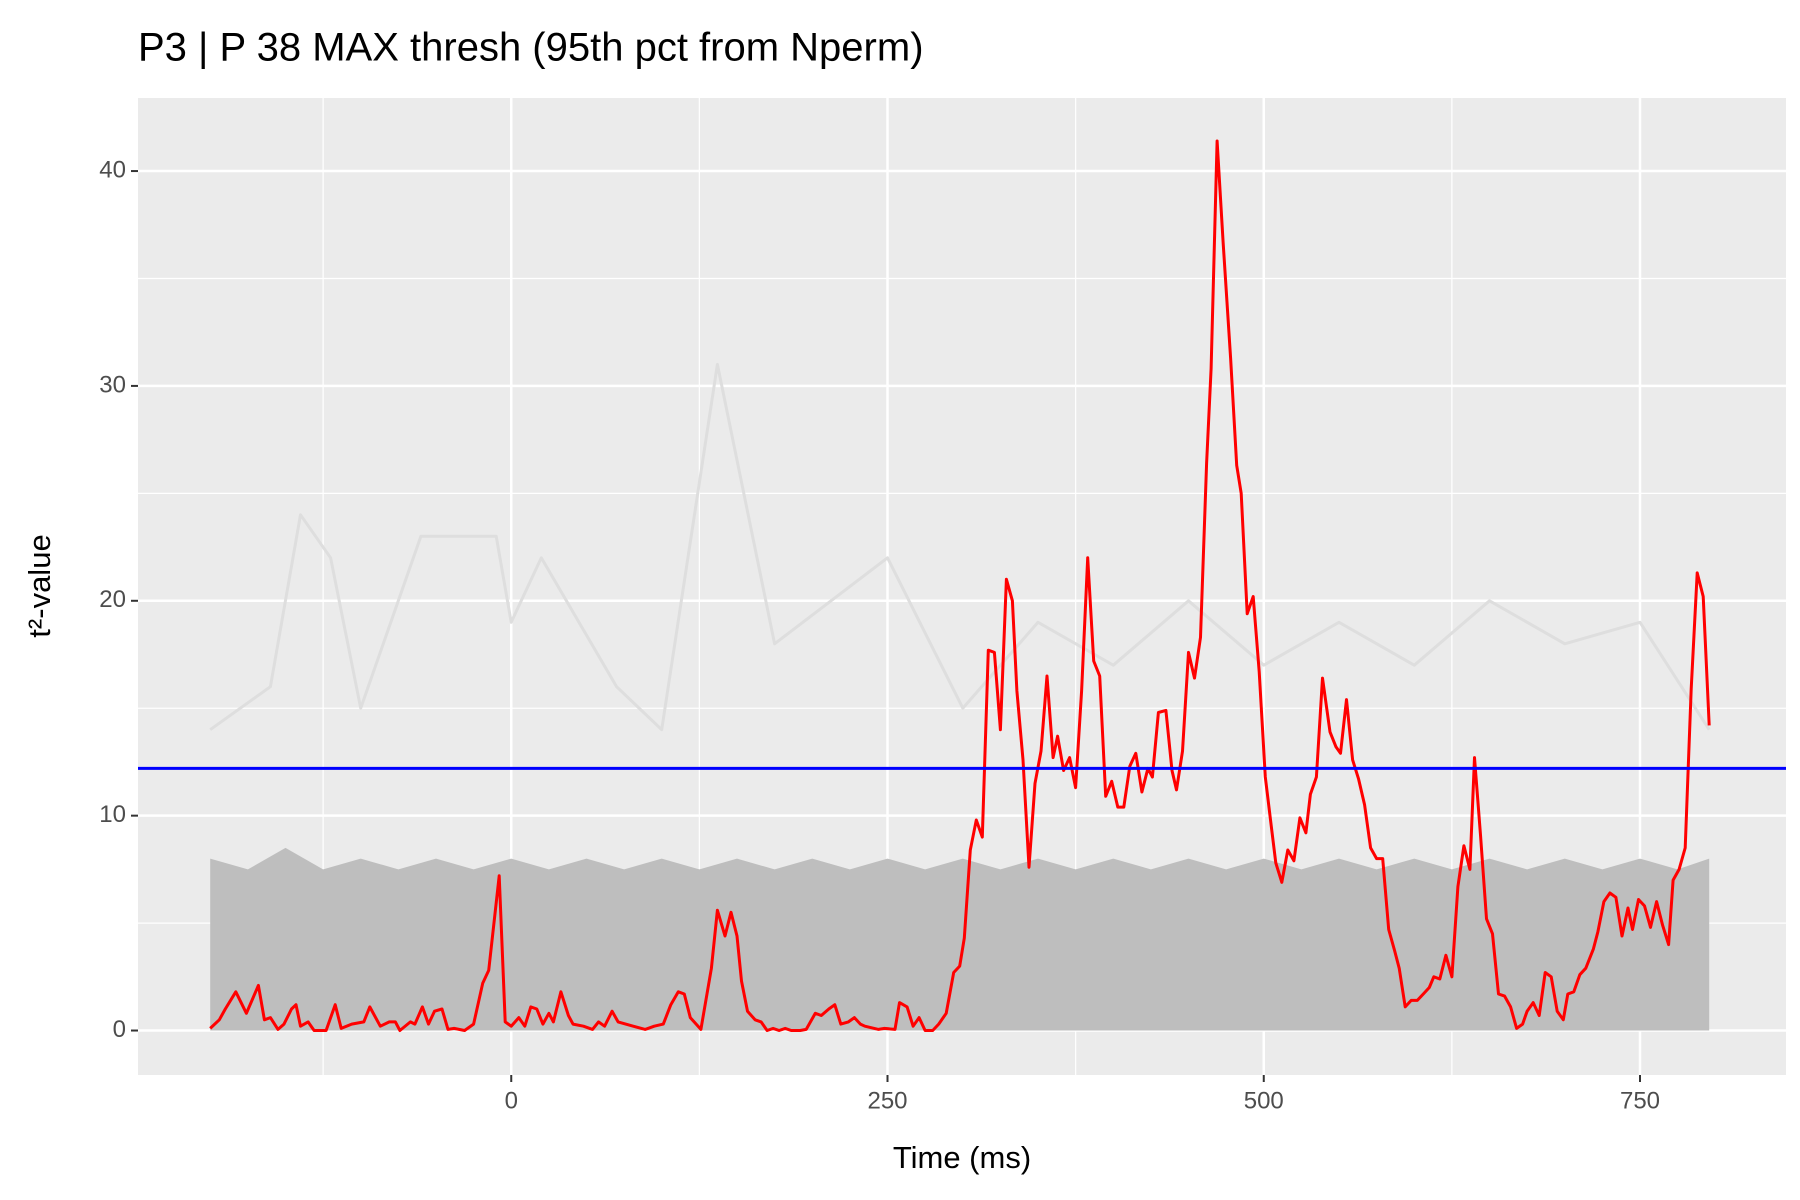  I want to click on y-tick-label: 0, so click(119, 1029).